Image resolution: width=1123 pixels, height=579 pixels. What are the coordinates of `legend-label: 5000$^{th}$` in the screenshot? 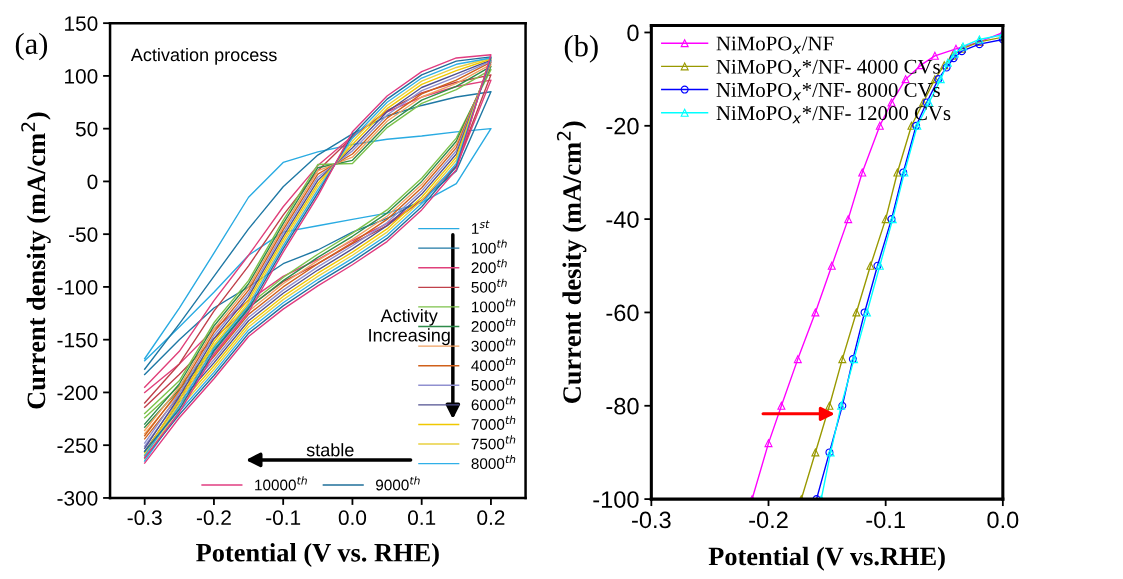 It's located at (493, 383).